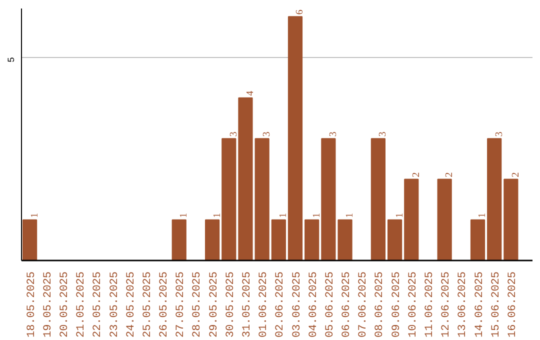 Image resolution: width=540 pixels, height=340 pixels. What do you see at coordinates (364, 304) in the screenshot?
I see `x-tick-label: 07.06.2025` at bounding box center [364, 304].